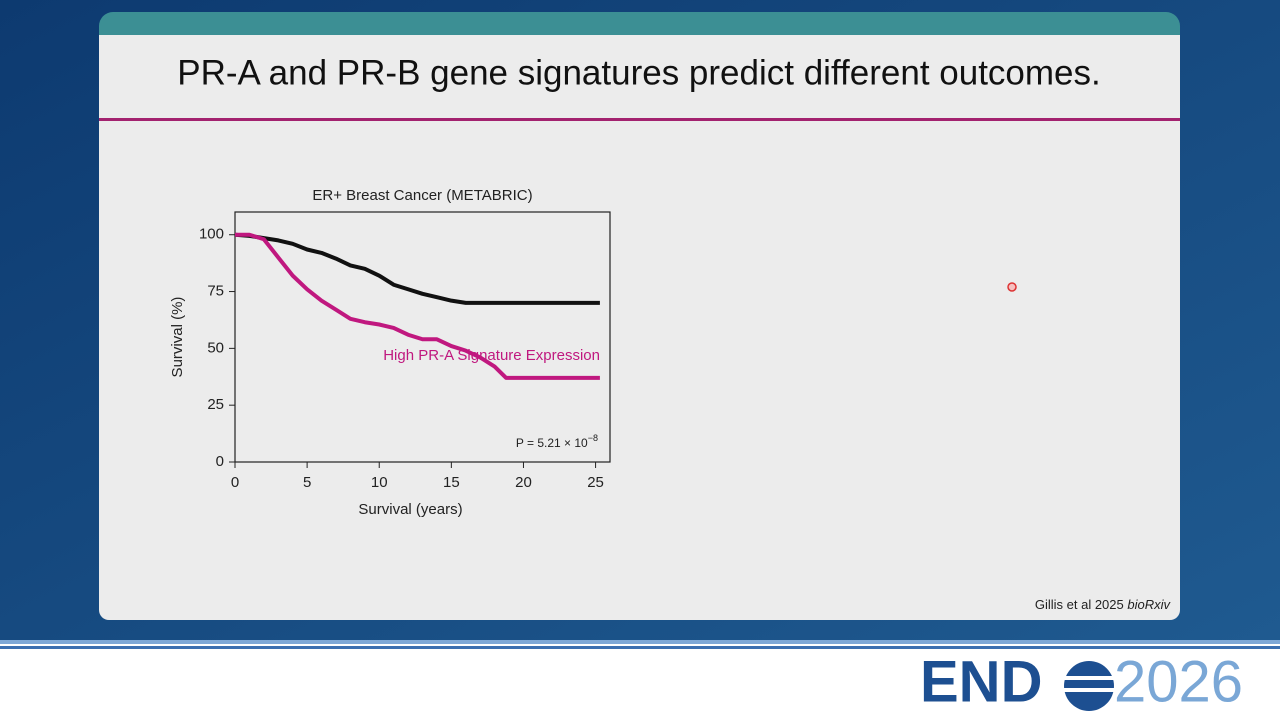 Image resolution: width=1280 pixels, height=725 pixels. I want to click on plot-frame, so click(422, 337).